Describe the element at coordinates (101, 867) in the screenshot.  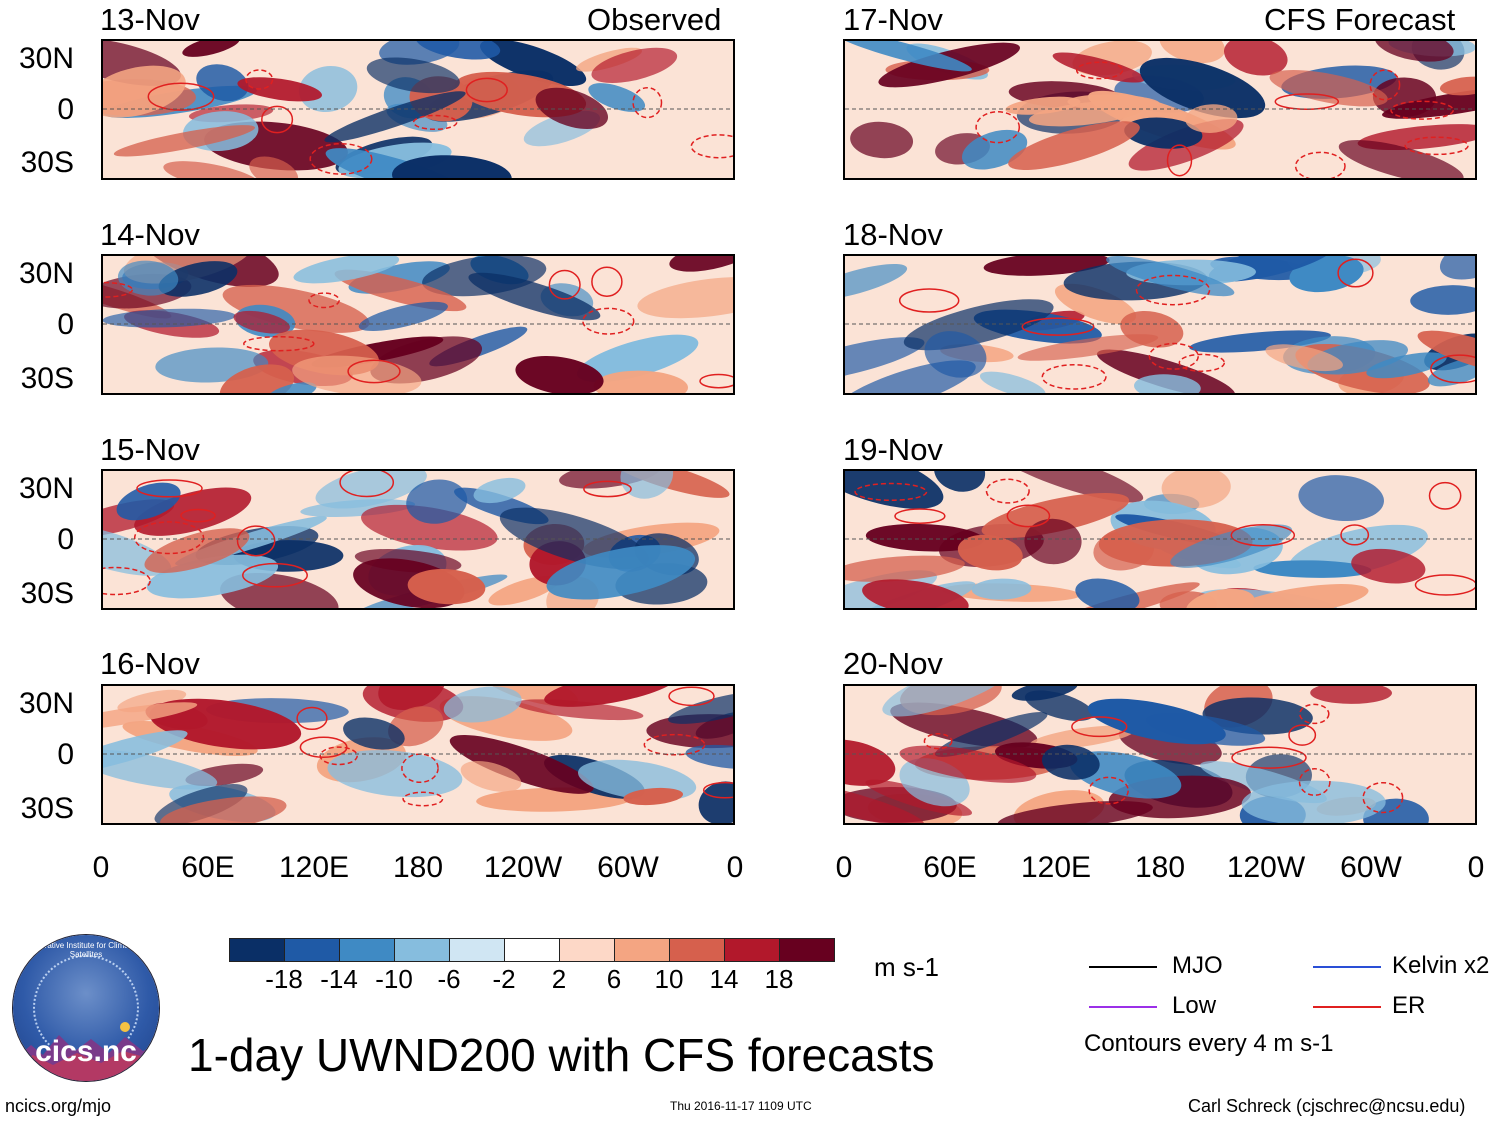
I see `lon-label-left: 0` at that location.